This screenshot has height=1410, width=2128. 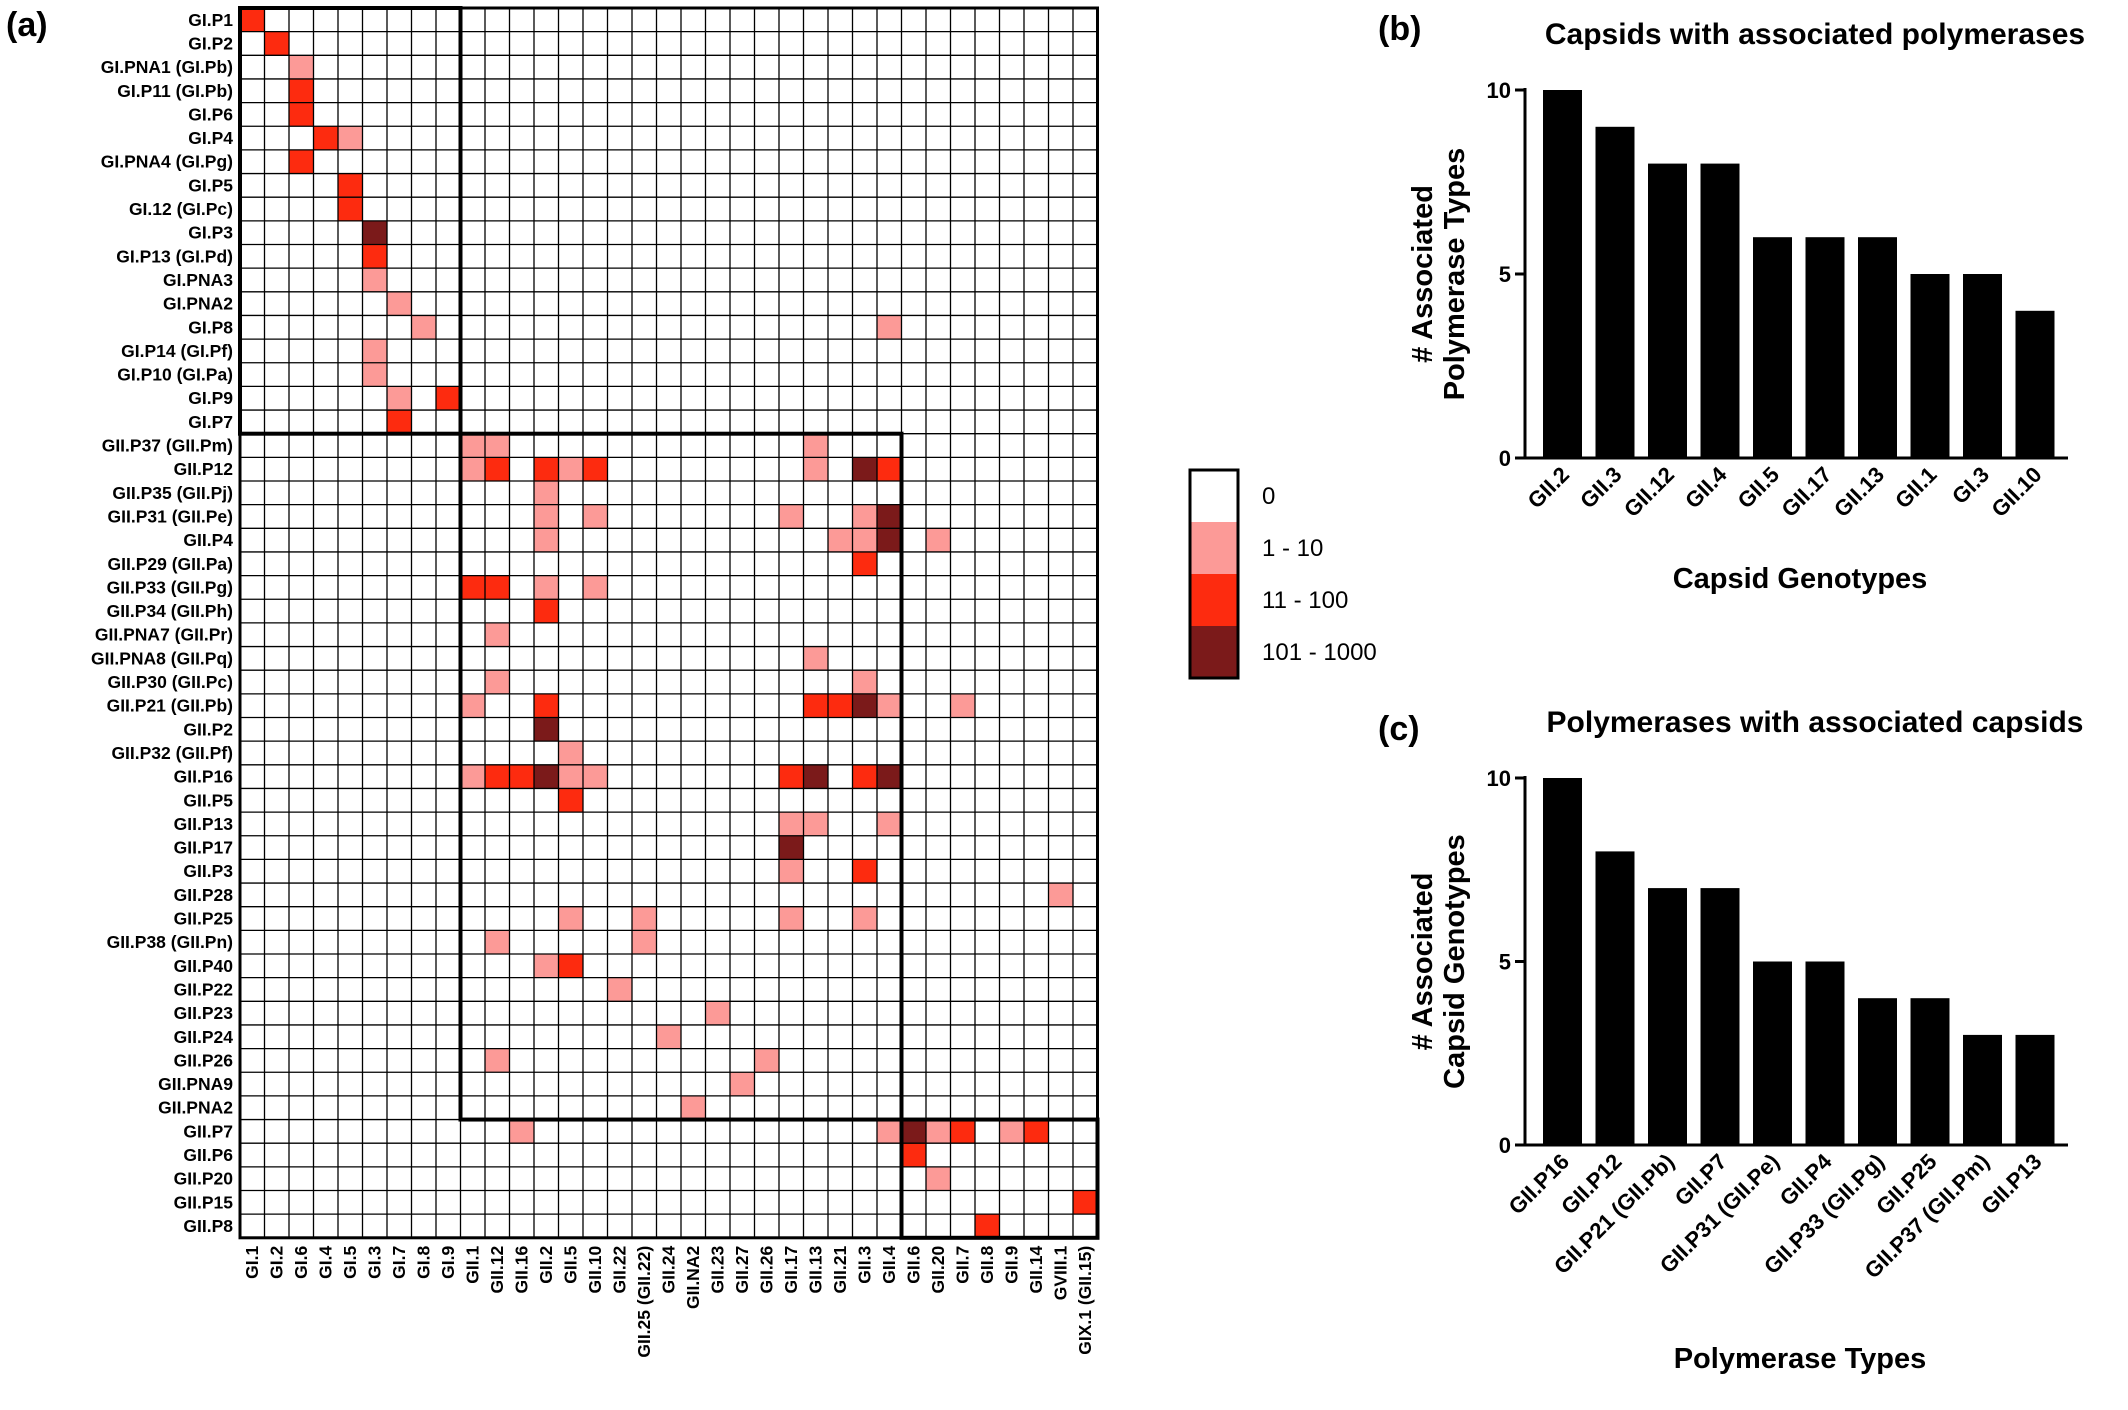 I want to click on panel-label: (a), so click(x=27, y=25).